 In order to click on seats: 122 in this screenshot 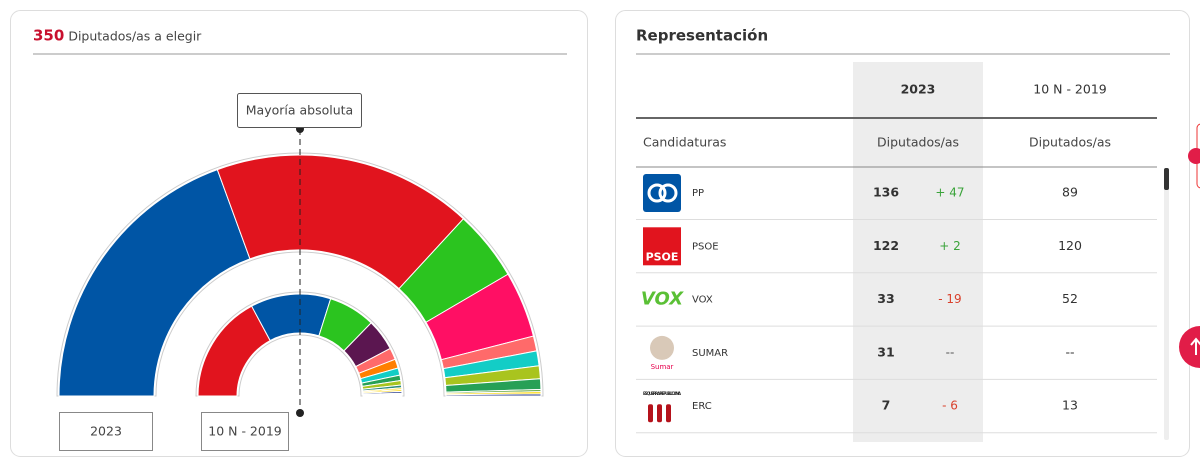, I will do `click(886, 245)`.